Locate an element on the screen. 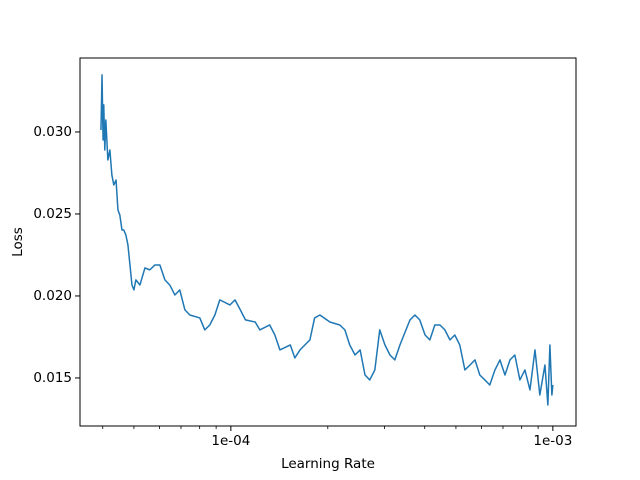  y-tick-label: 0.025 is located at coordinates (52, 214).